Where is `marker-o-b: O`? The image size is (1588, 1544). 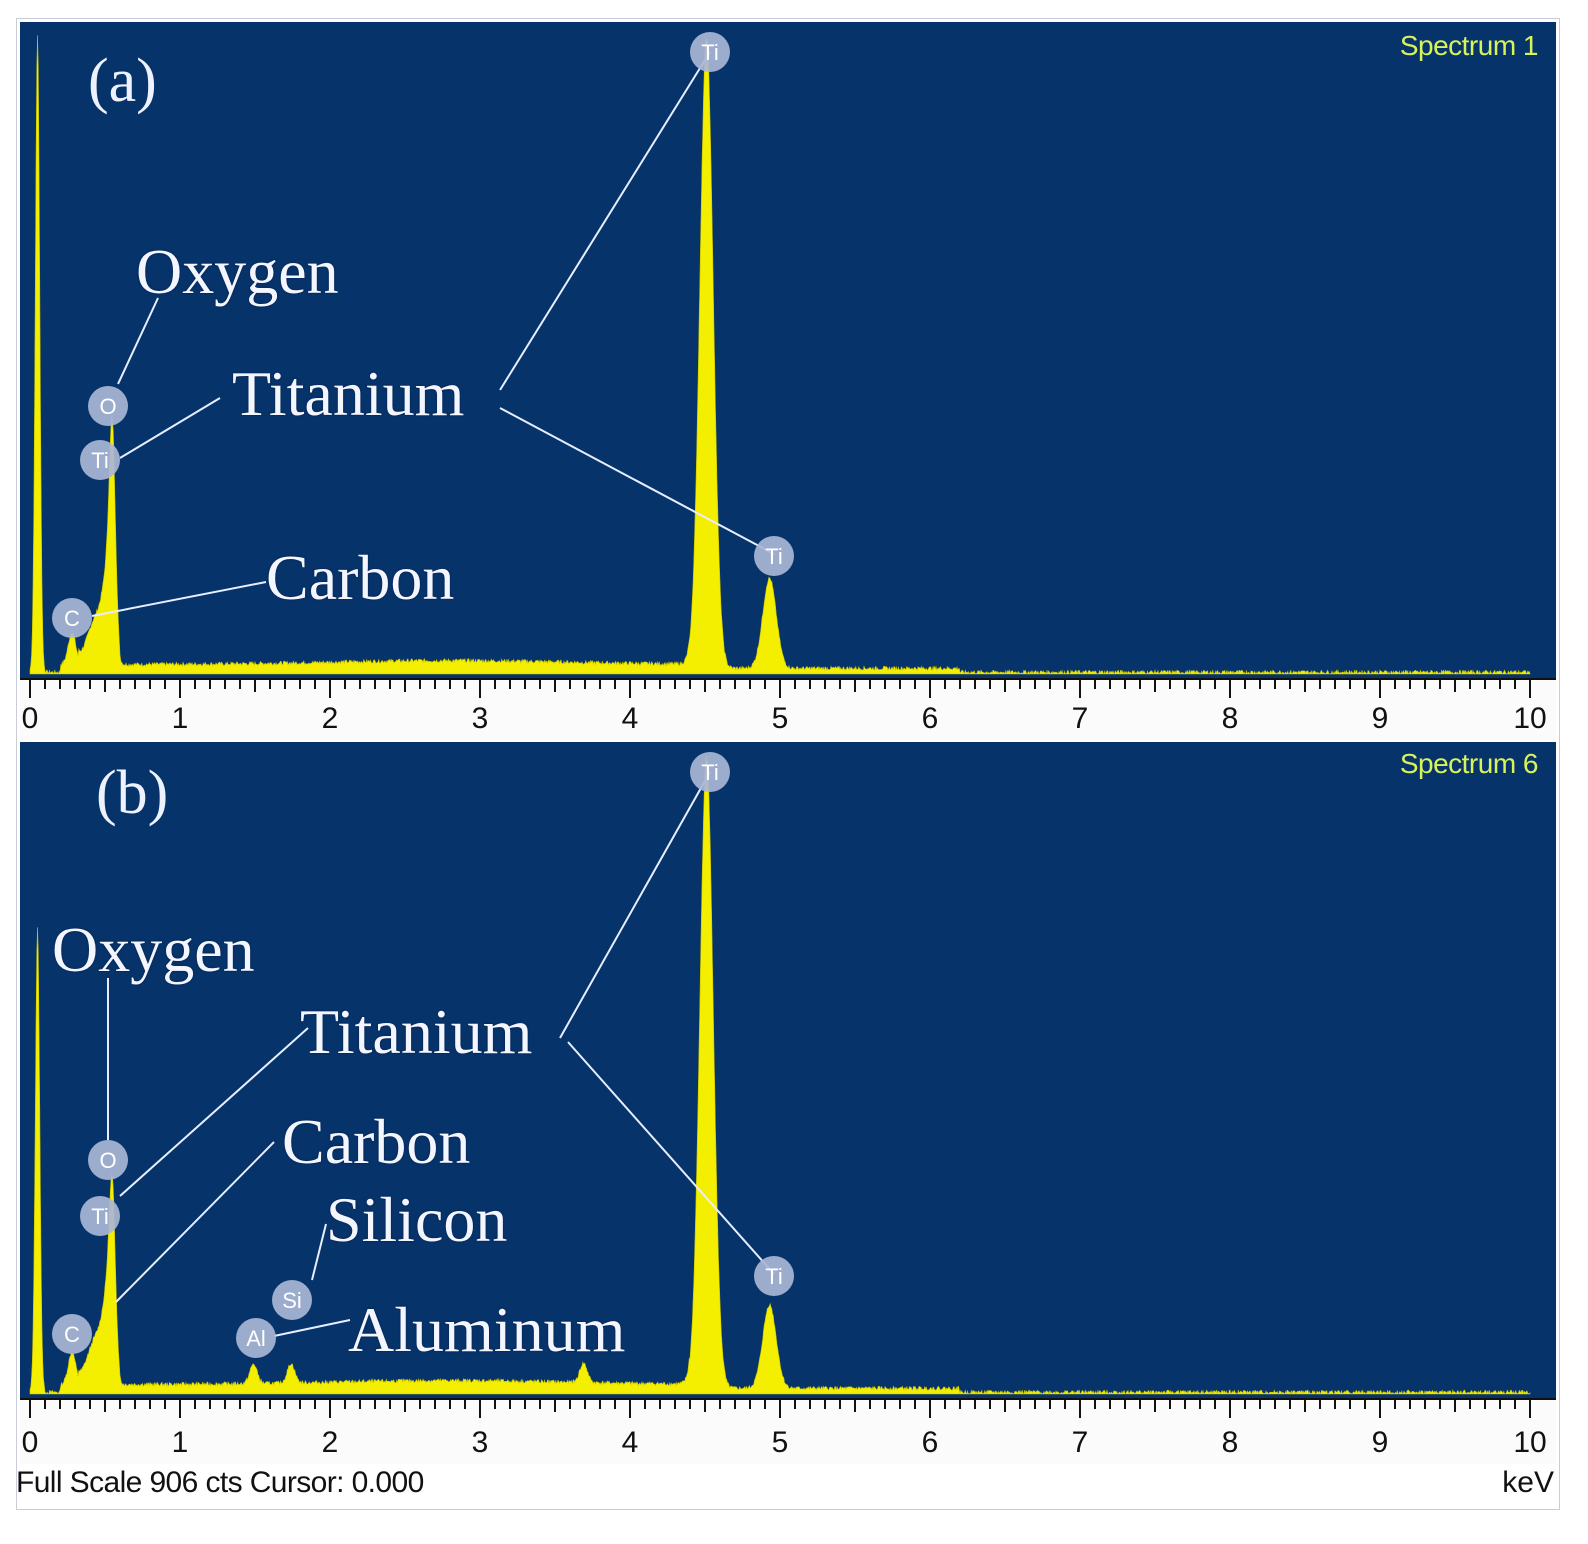 marker-o-b: O is located at coordinates (108, 1160).